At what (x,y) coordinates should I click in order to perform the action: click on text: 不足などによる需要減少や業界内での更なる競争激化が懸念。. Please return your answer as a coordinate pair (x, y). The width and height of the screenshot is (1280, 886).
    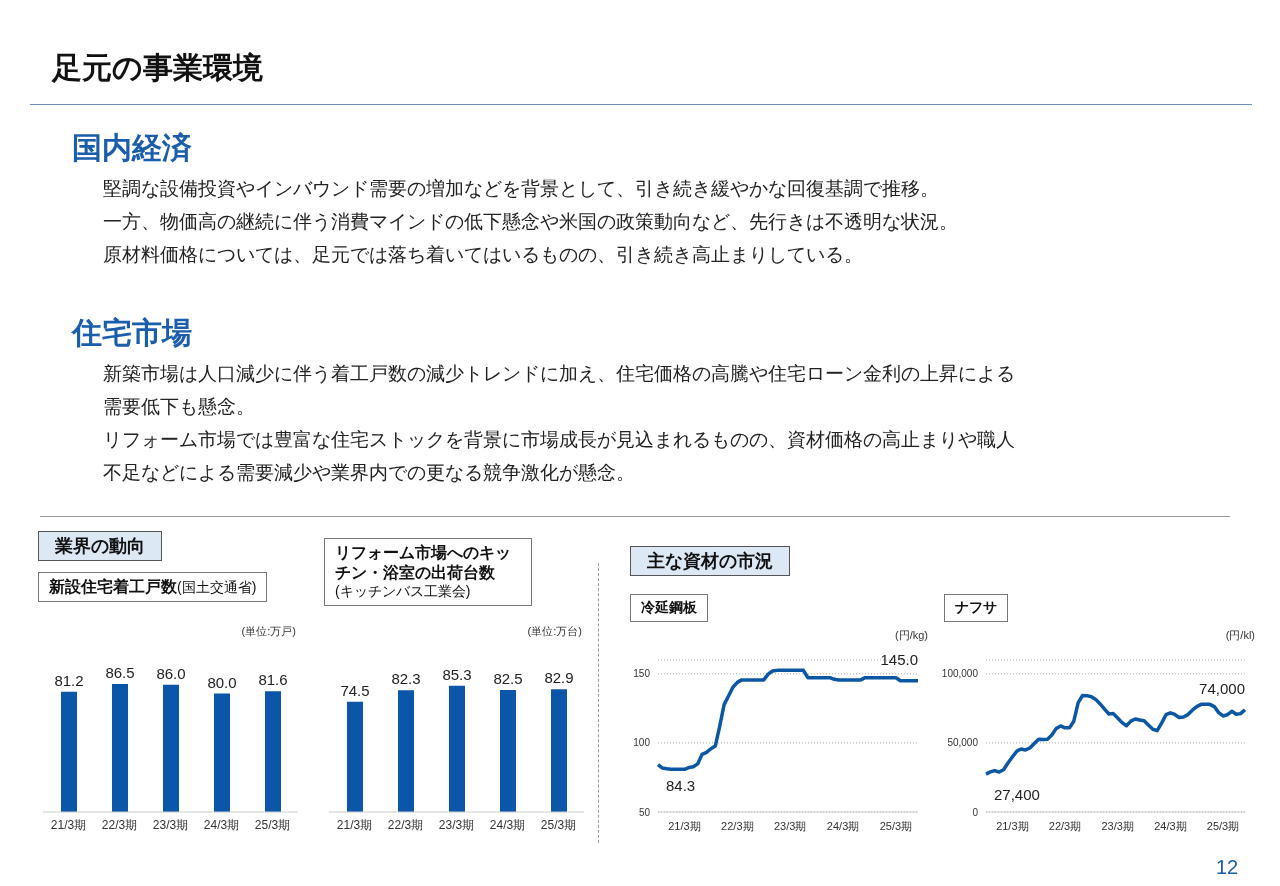
    Looking at the image, I should click on (369, 473).